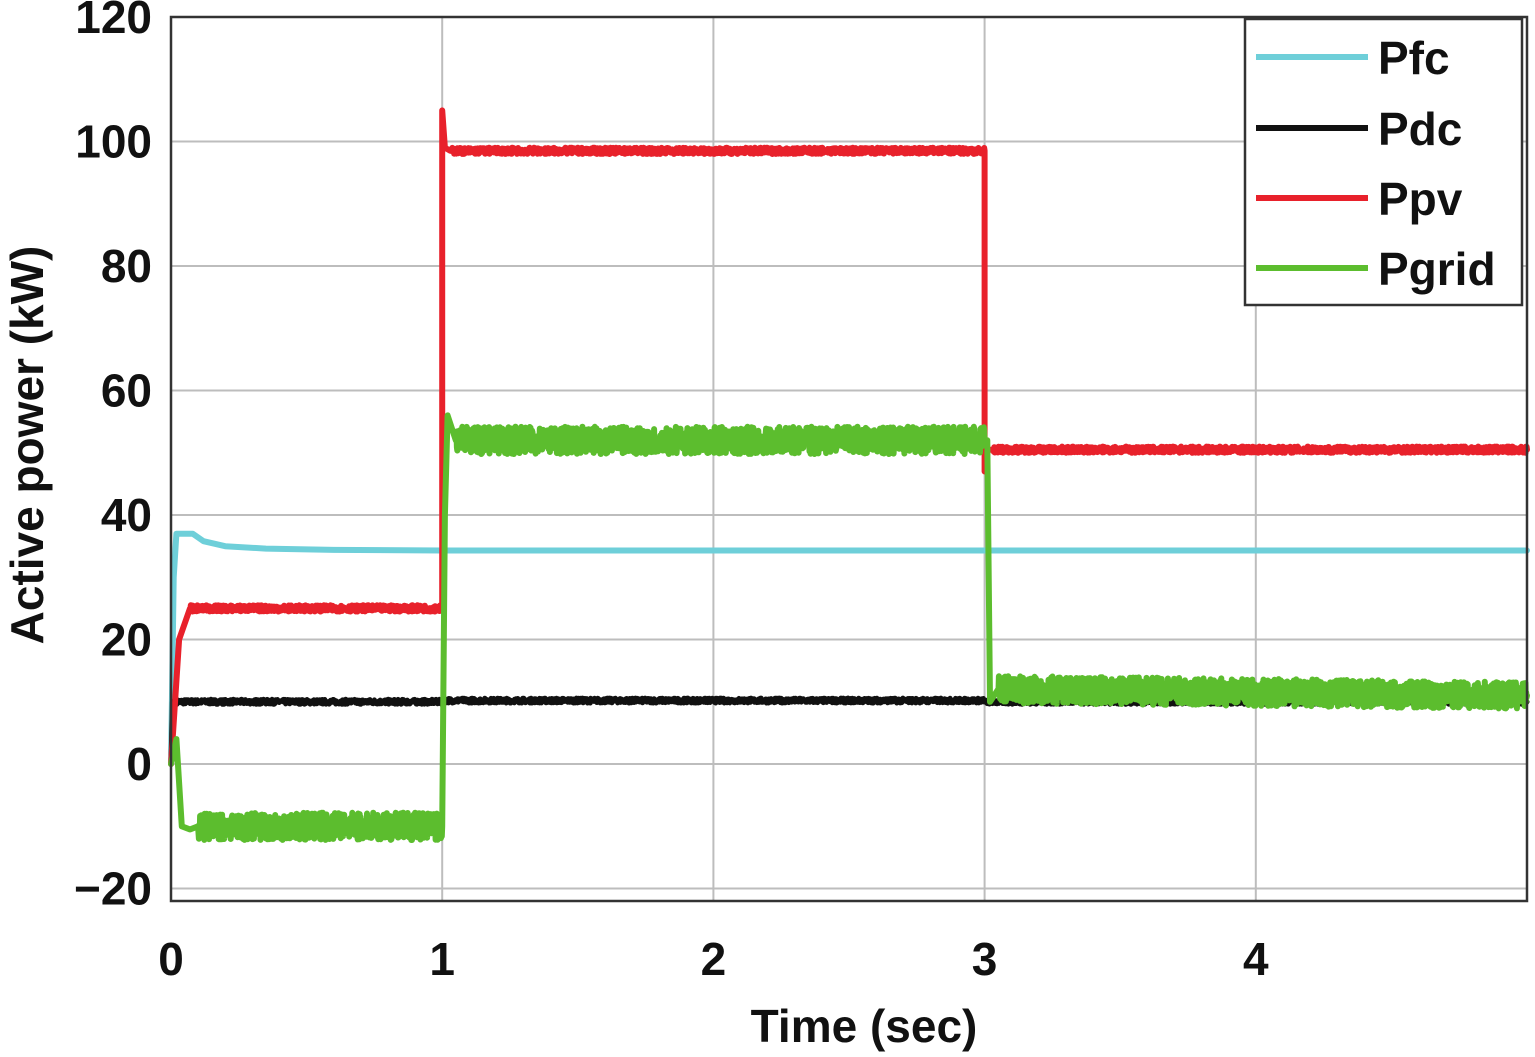  What do you see at coordinates (1414, 58) in the screenshot?
I see `legend-label-pfc: Pfc` at bounding box center [1414, 58].